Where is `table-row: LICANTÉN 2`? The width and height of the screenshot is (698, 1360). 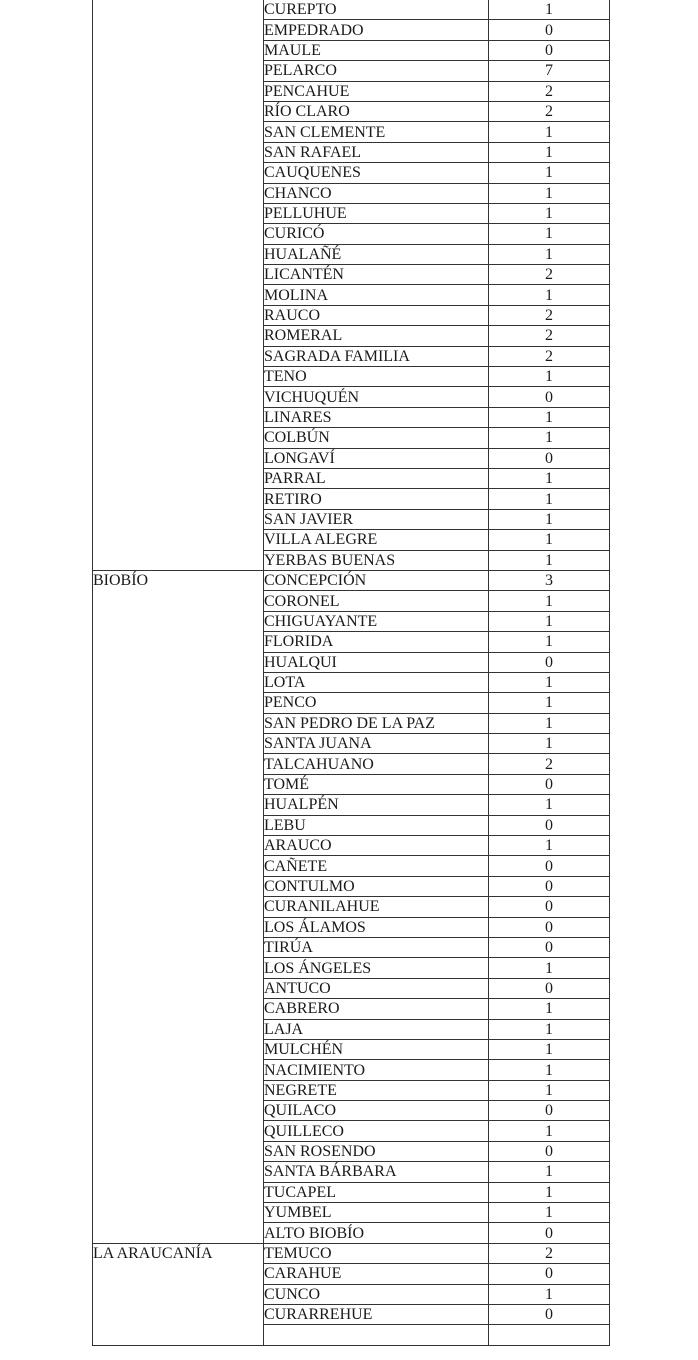
table-row: LICANTÉN 2 is located at coordinates (351, 275).